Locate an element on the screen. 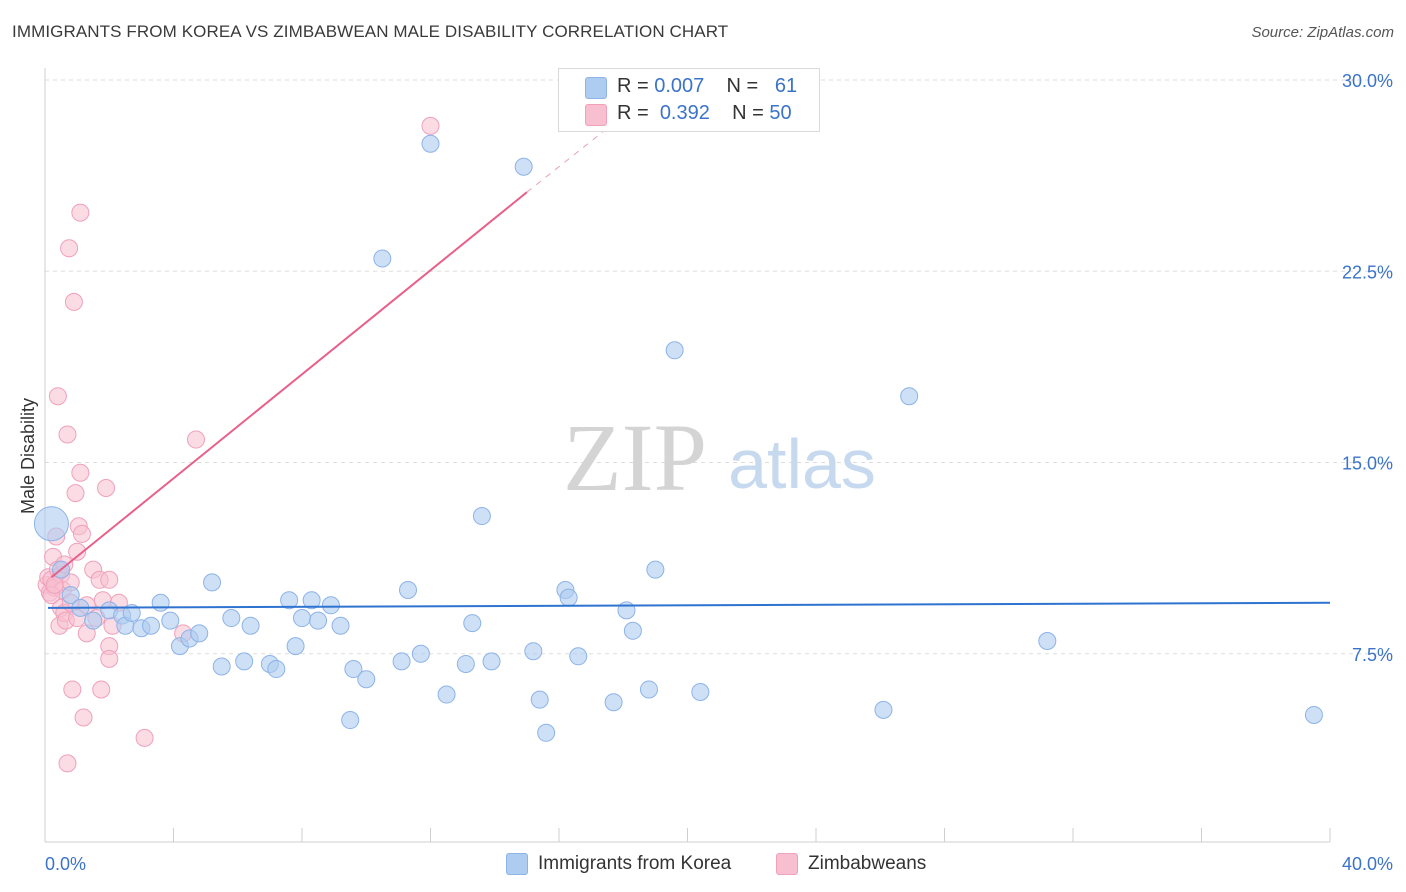 This screenshot has height=892, width=1406. korea-legend-label: Immigrants from Korea is located at coordinates (635, 863).